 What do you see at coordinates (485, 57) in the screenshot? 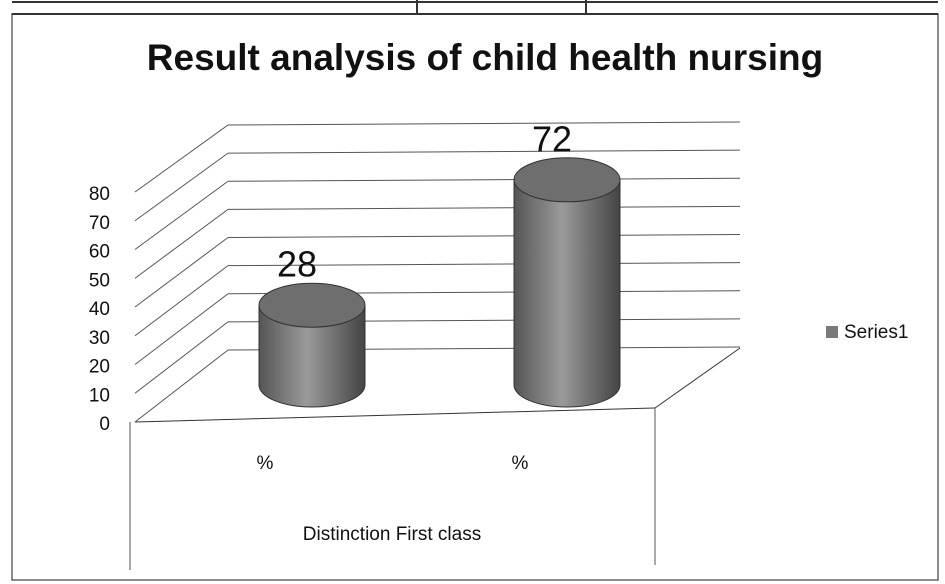
I see `chart-title: Result analysis of child health nursing` at bounding box center [485, 57].